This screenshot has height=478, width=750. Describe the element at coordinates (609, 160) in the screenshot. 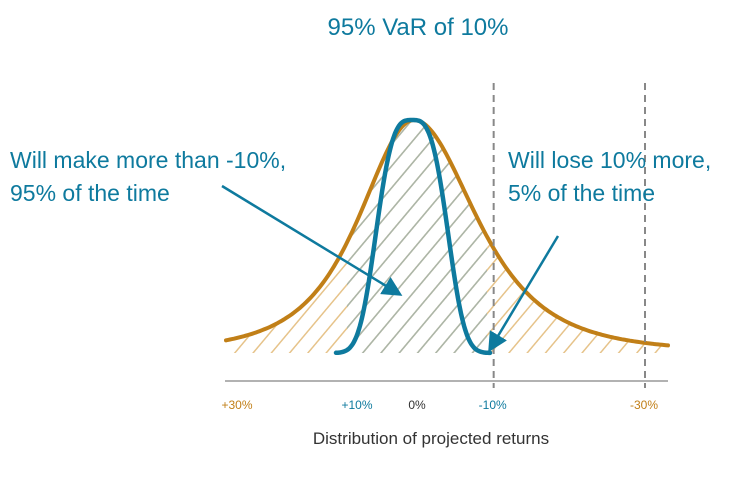

I see `annotation-text: Will lose 10% more,` at that location.